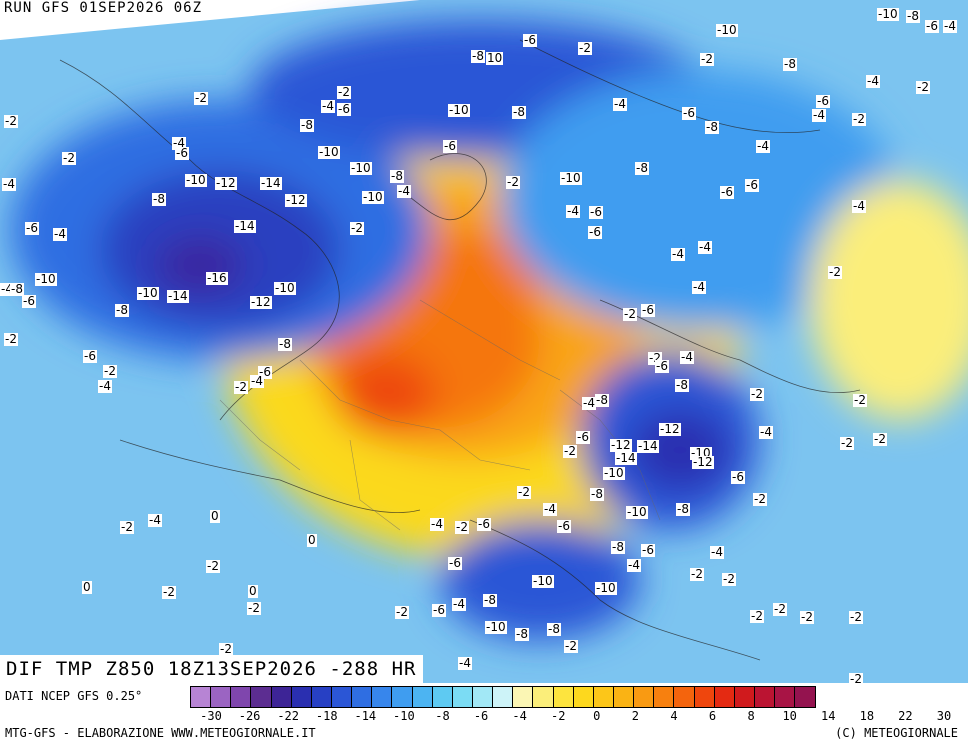  I want to click on legend-tick-label: -10, so click(404, 716).